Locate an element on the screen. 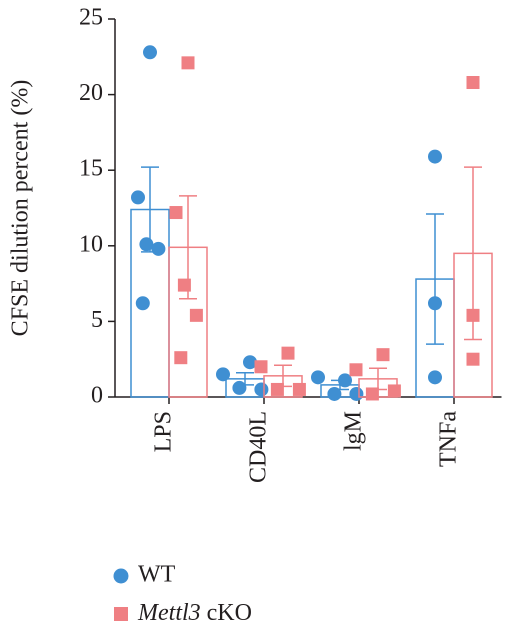 The height and width of the screenshot is (637, 512). legend-label-rest: cKO is located at coordinates (226, 613).